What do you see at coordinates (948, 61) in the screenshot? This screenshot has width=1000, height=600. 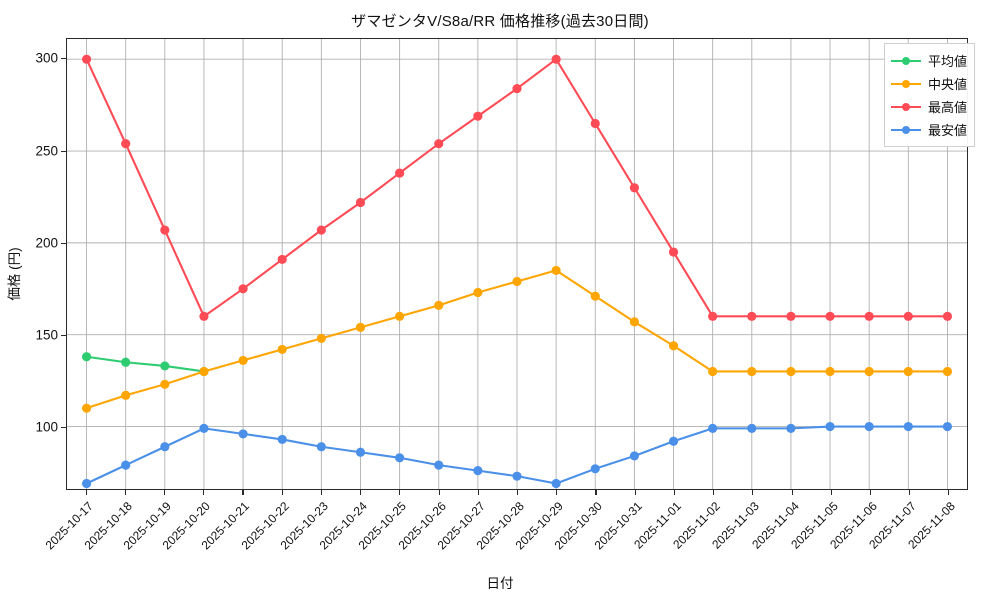 I see `legend-item-label: 平均値` at bounding box center [948, 61].